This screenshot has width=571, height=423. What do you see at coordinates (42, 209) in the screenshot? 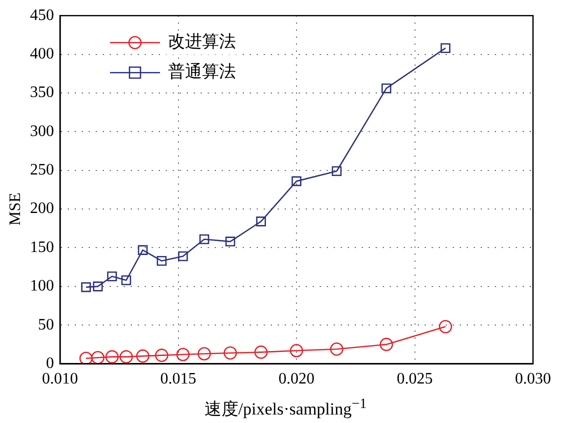
I see `y-tick-label: 200` at bounding box center [42, 209].